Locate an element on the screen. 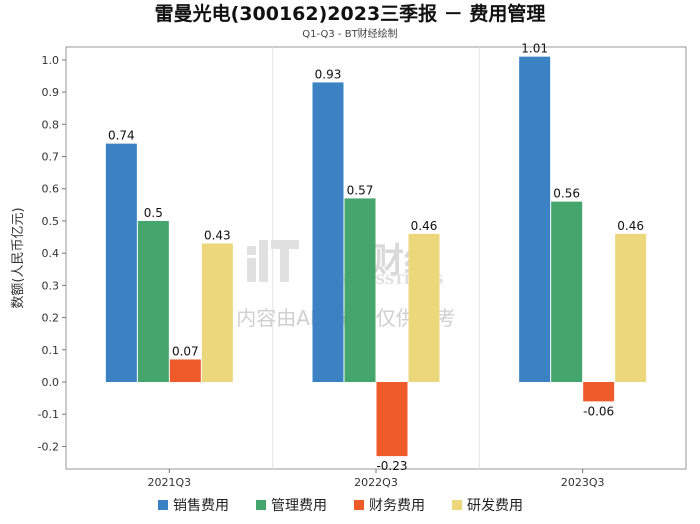 This screenshot has height=524, width=700. y-tick-label: 0.4 is located at coordinates (51, 253).